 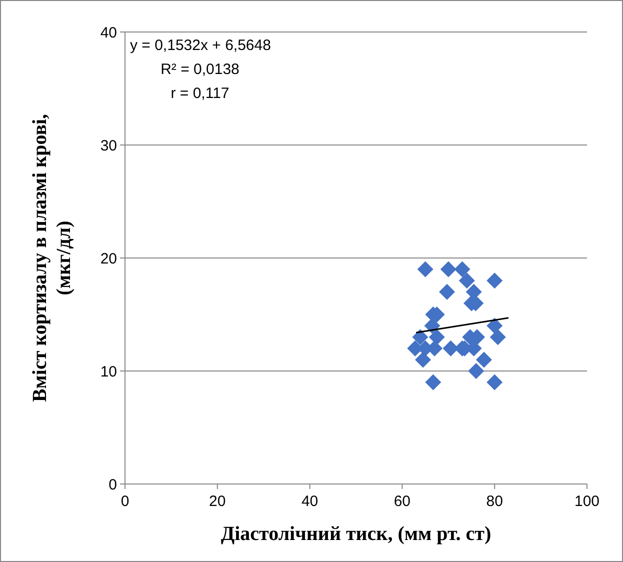 I want to click on x-tick-label: 60, so click(x=402, y=501).